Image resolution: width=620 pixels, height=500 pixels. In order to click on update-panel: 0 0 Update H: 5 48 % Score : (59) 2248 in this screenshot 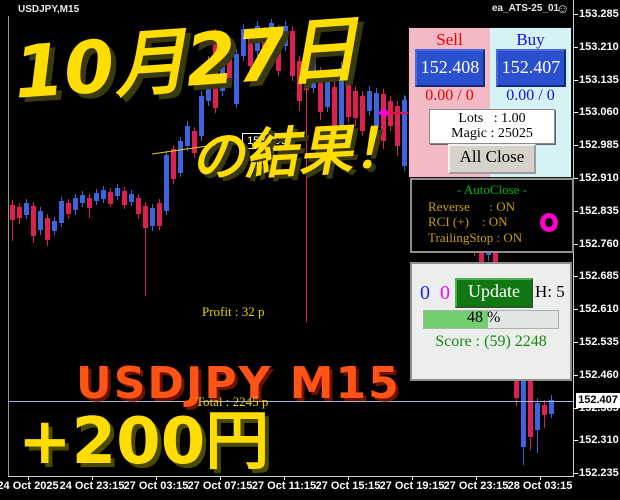, I will do `click(491, 321)`.